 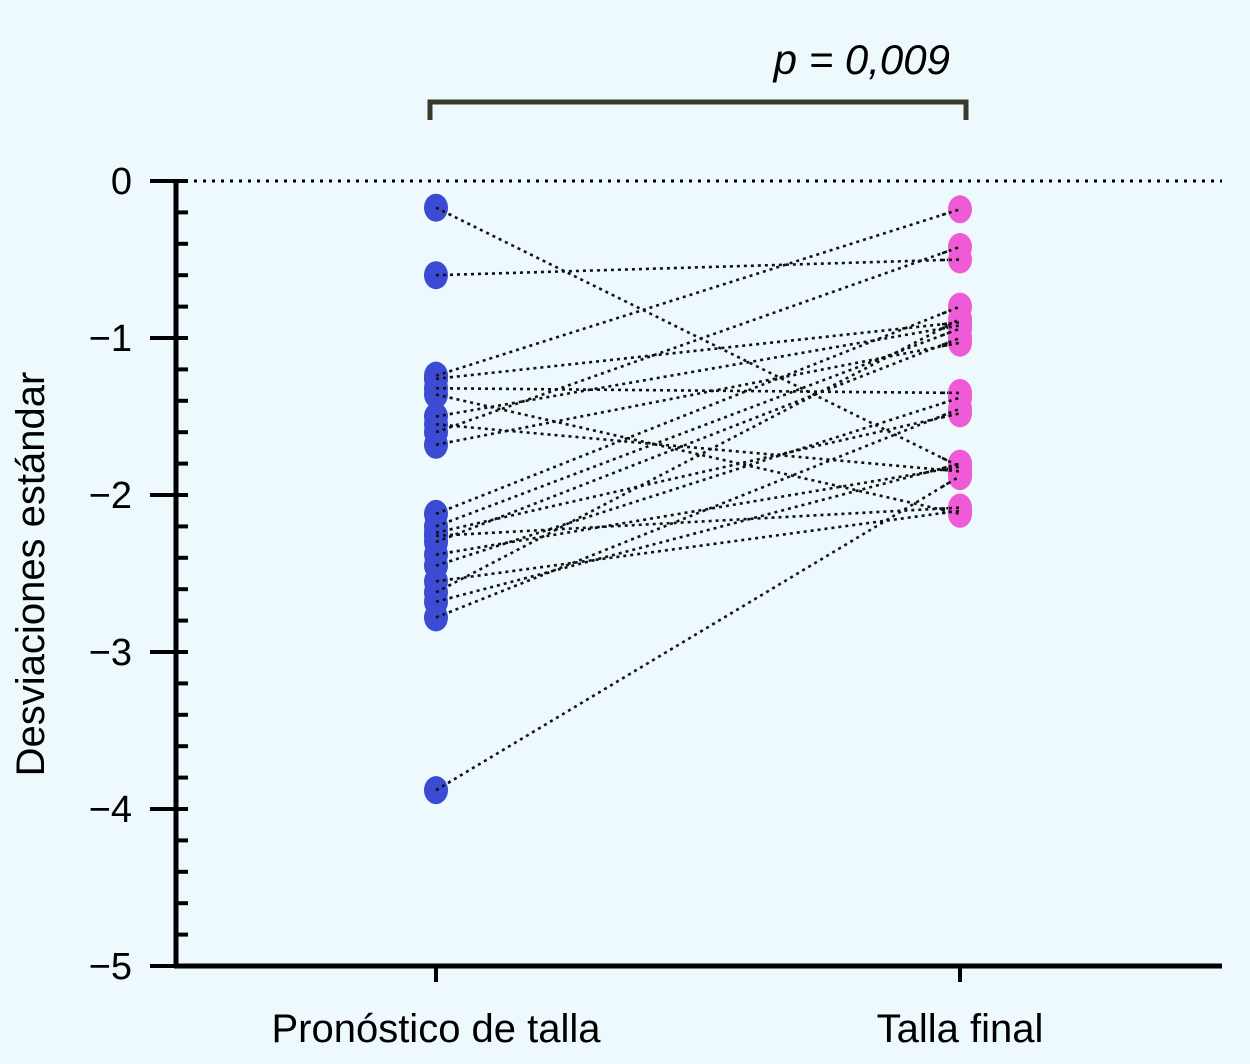 What do you see at coordinates (121, 182) in the screenshot?
I see `y-tick-label: 0` at bounding box center [121, 182].